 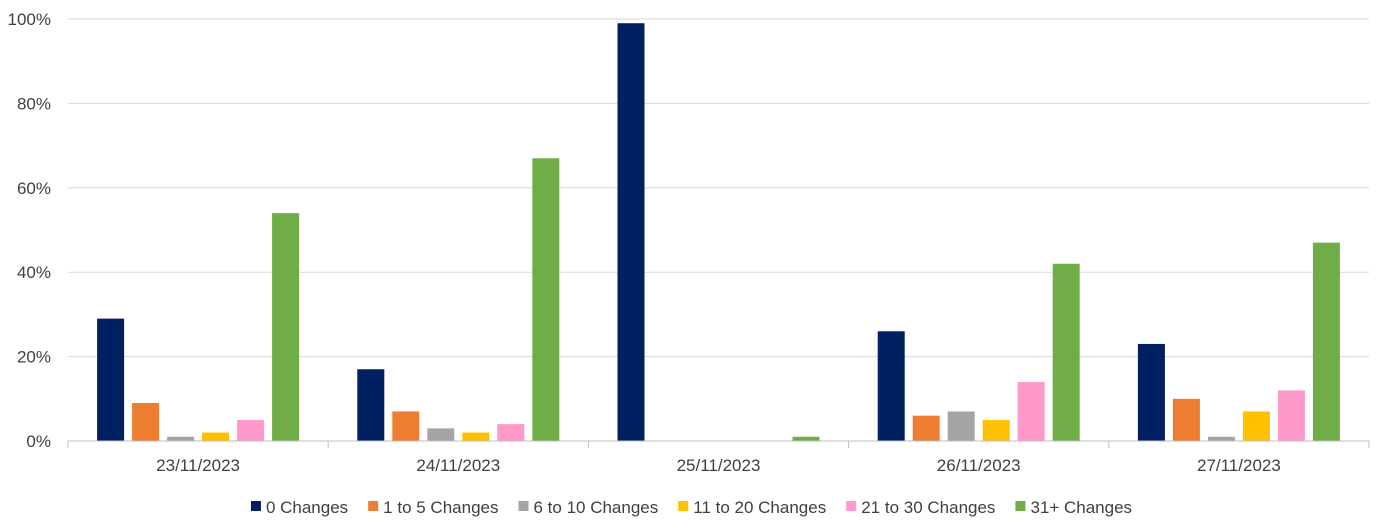 I want to click on x-tick-label: 25/11/2023, so click(x=719, y=465).